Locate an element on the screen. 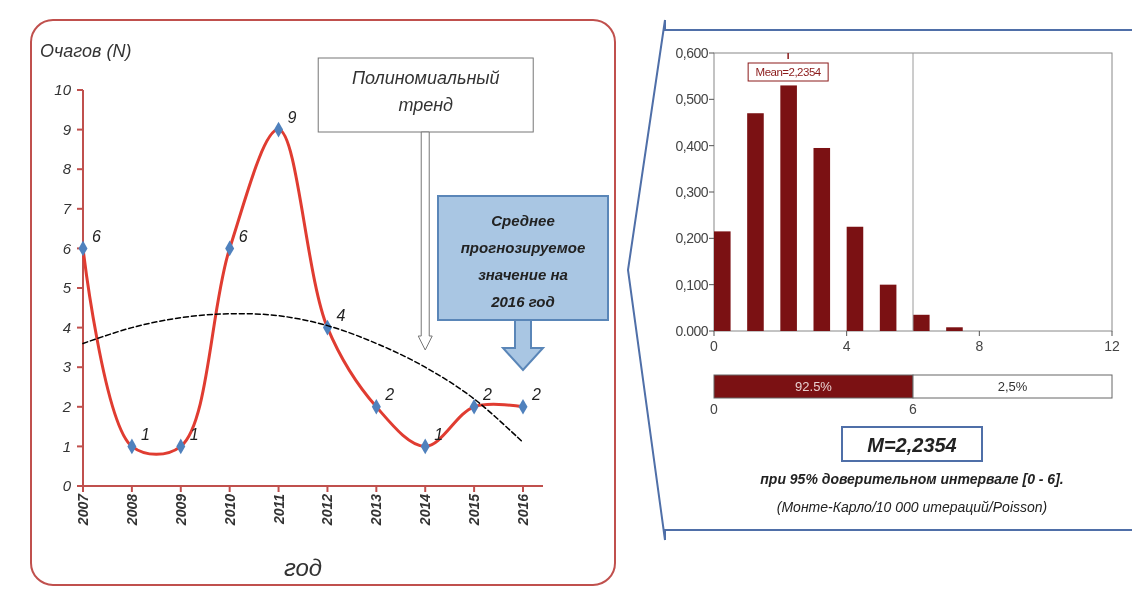 The height and width of the screenshot is (593, 1132). y-tick-label: 0,600 is located at coordinates (692, 52).